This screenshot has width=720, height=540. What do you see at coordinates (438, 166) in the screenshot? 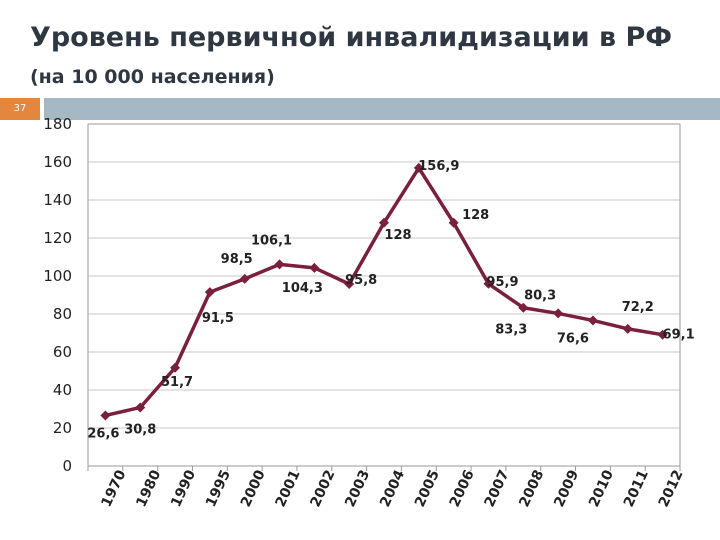
I see `data-label: 156,9` at bounding box center [438, 166].